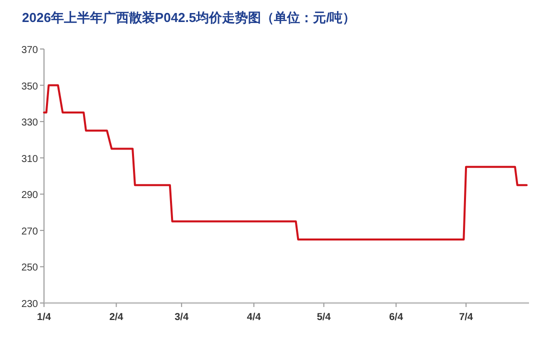  I want to click on y-tick-label: 270, so click(29, 232).